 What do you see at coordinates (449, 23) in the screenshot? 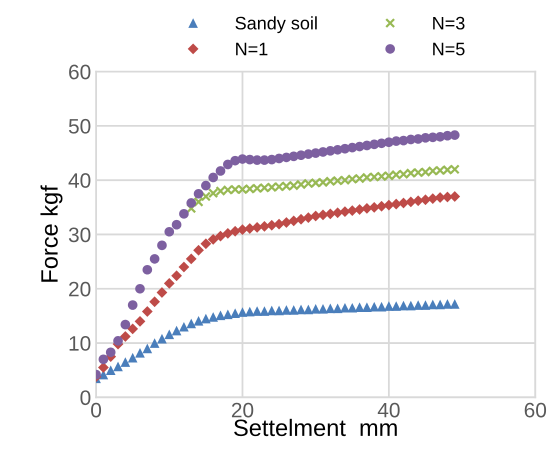
I see `legend-label: N=3` at bounding box center [449, 23].